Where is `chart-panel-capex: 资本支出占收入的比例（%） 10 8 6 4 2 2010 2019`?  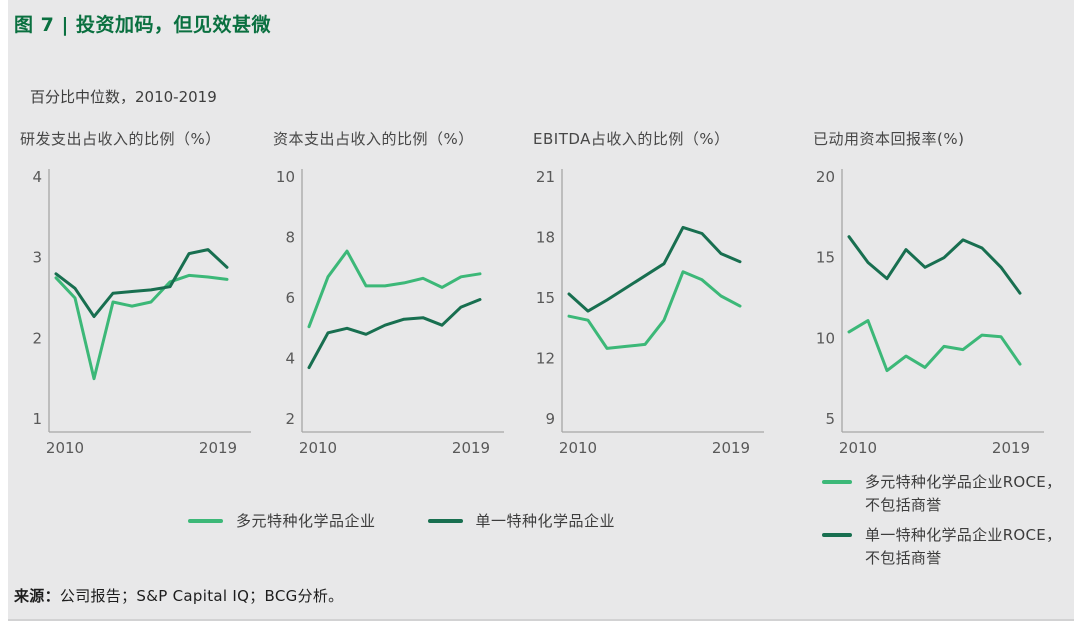
chart-panel-capex: 资本支出占收入的比例（%） 10 8 6 4 2 2010 2019 is located at coordinates (393, 294).